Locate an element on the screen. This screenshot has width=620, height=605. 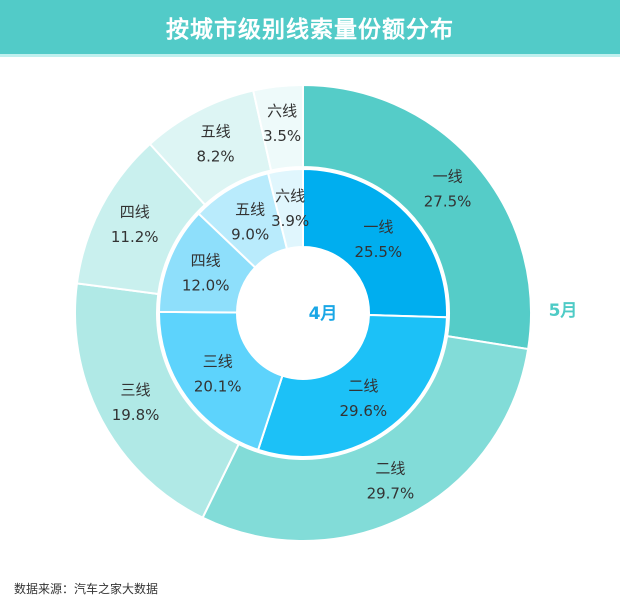
inner-category-label: 三线 is located at coordinates (218, 361).